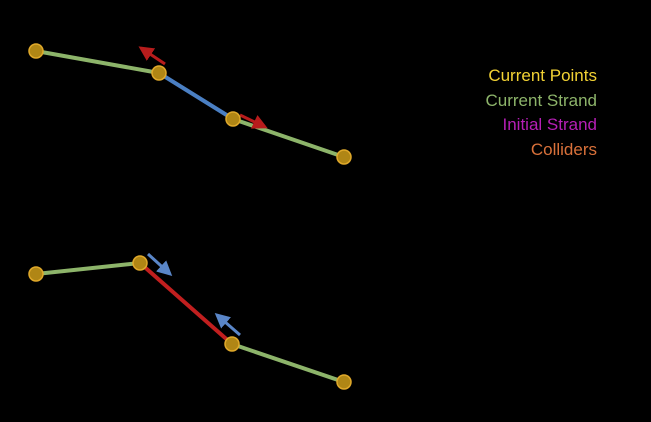  What do you see at coordinates (227, 325) in the screenshot?
I see `bottom-arrow-up` at bounding box center [227, 325].